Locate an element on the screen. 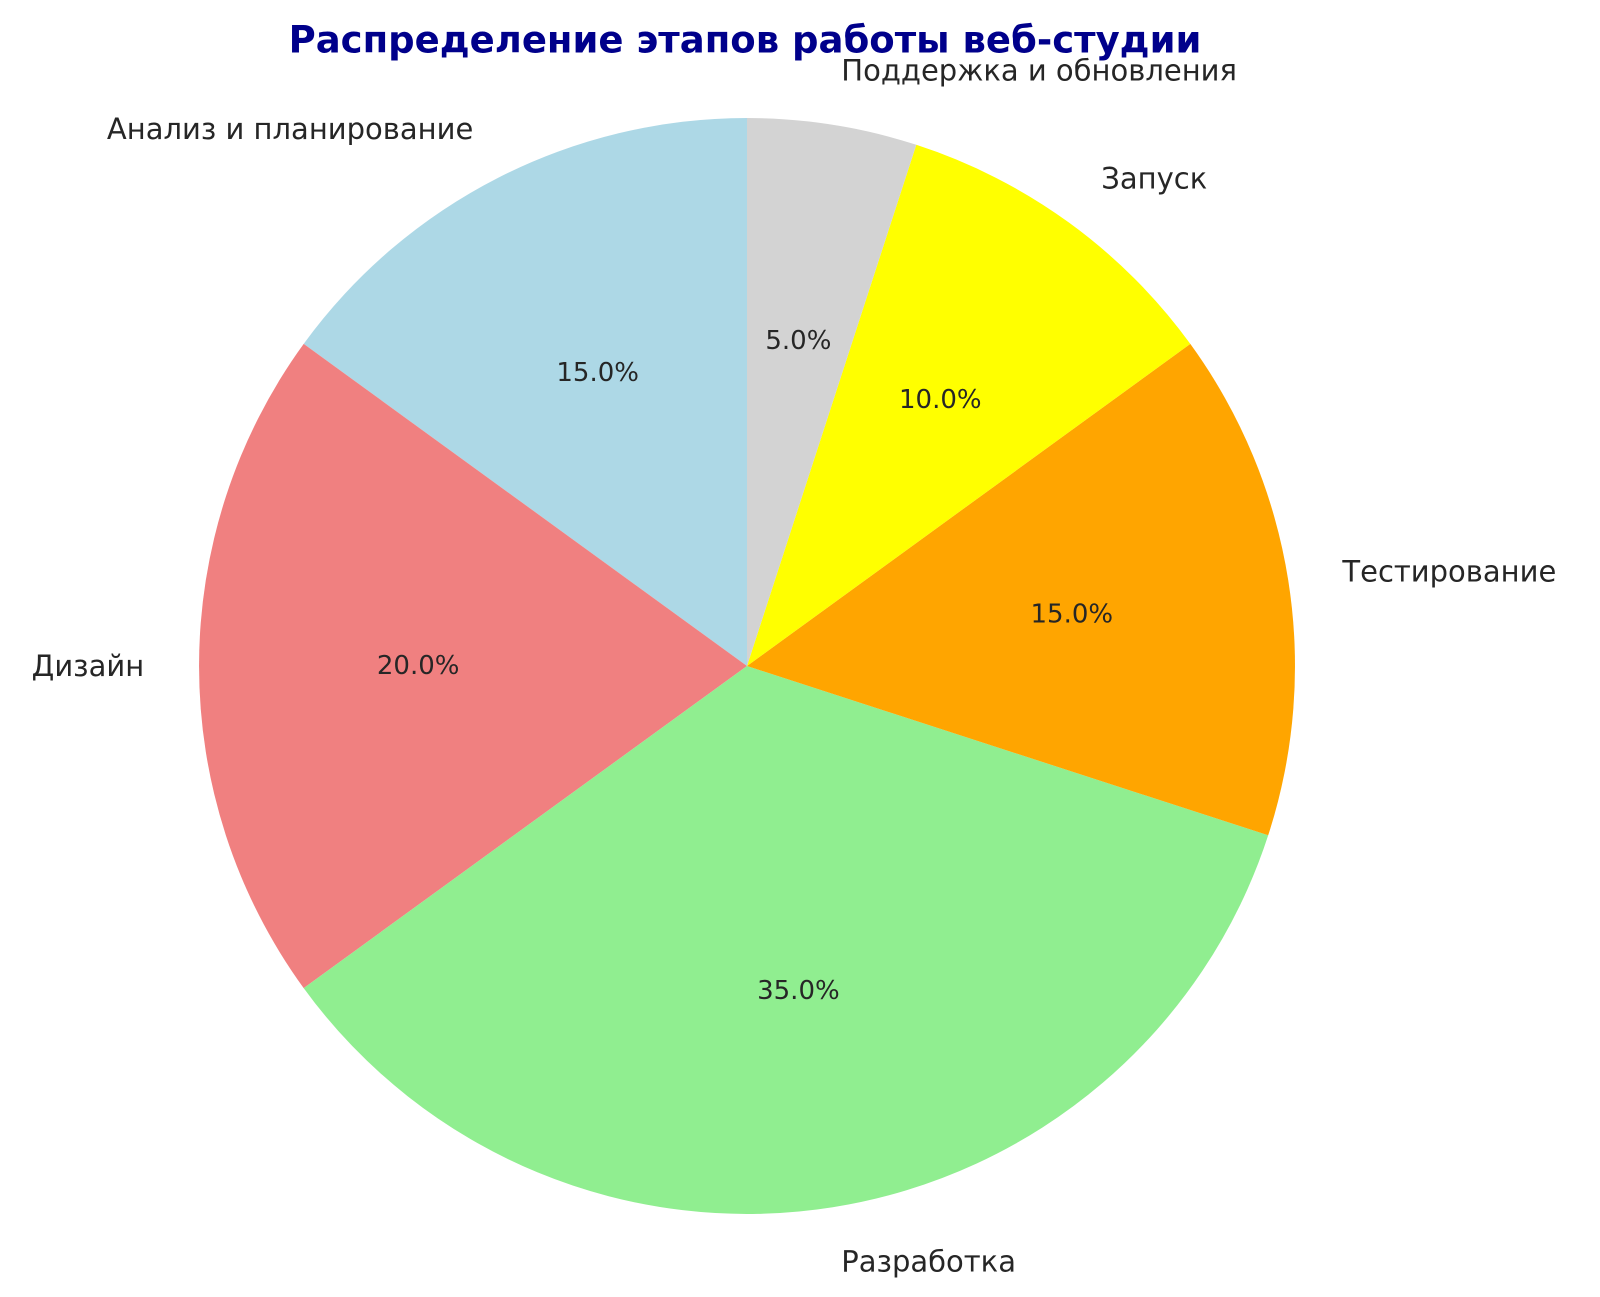  pie-pct-label-2: 20.0% is located at coordinates (418, 666).